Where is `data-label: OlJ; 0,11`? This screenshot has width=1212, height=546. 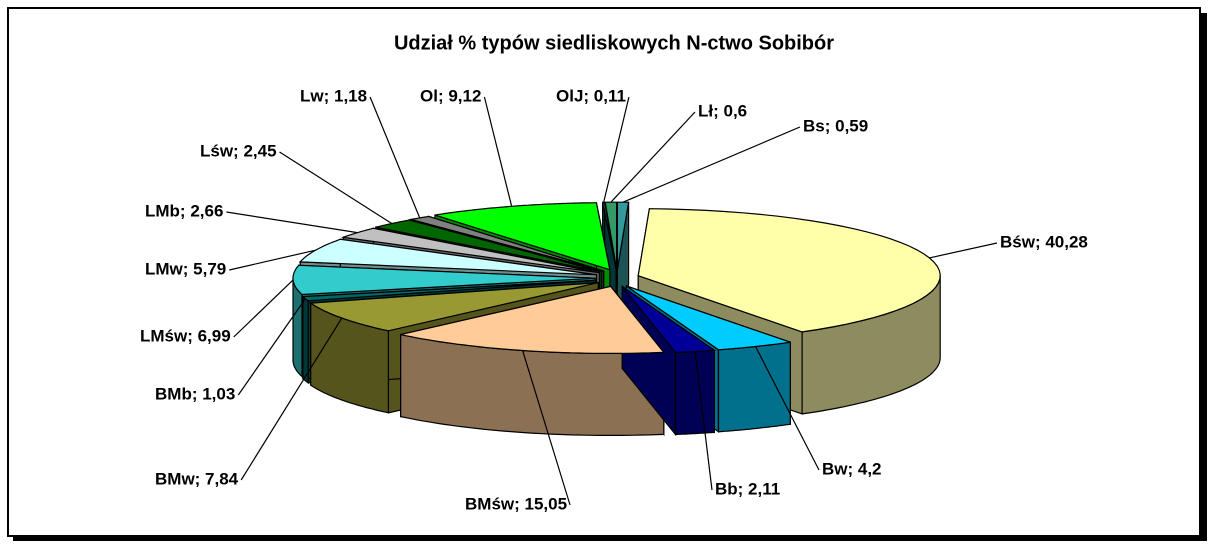
data-label: OlJ; 0,11 is located at coordinates (591, 95).